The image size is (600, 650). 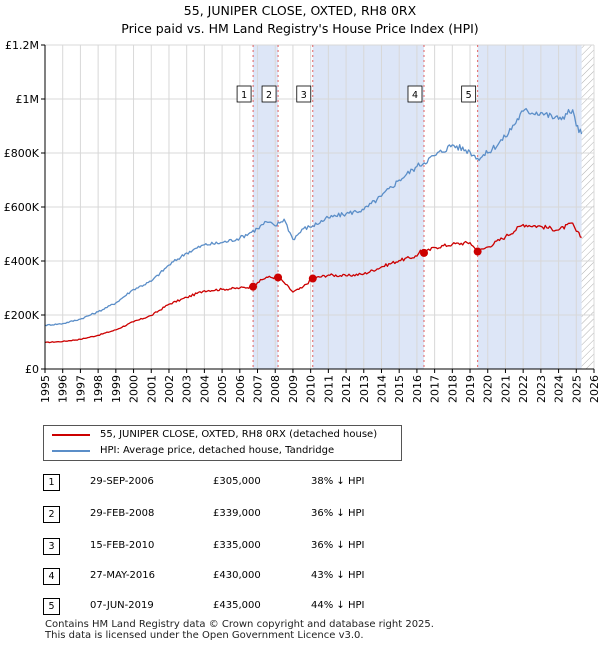 I want to click on sale-row: 3 15-FEB-2010 £335,000 36% ↓ HPI, so click(x=223, y=548).